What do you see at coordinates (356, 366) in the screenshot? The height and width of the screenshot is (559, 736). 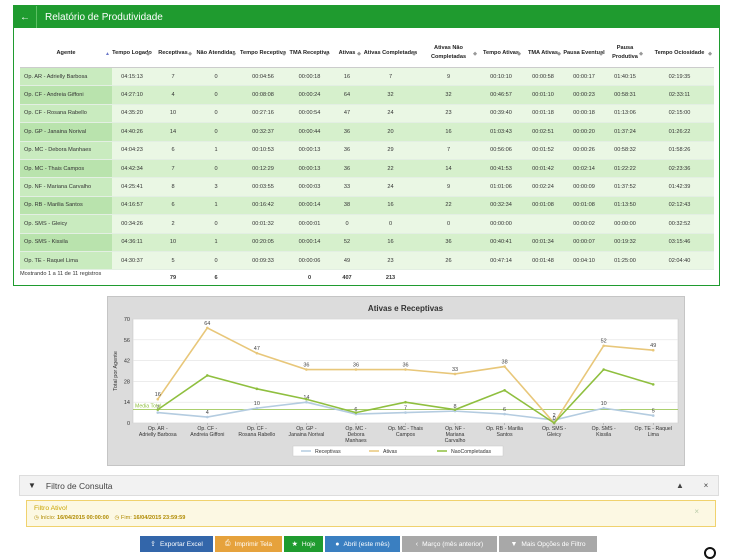 I see `data-label: 36` at bounding box center [356, 366].